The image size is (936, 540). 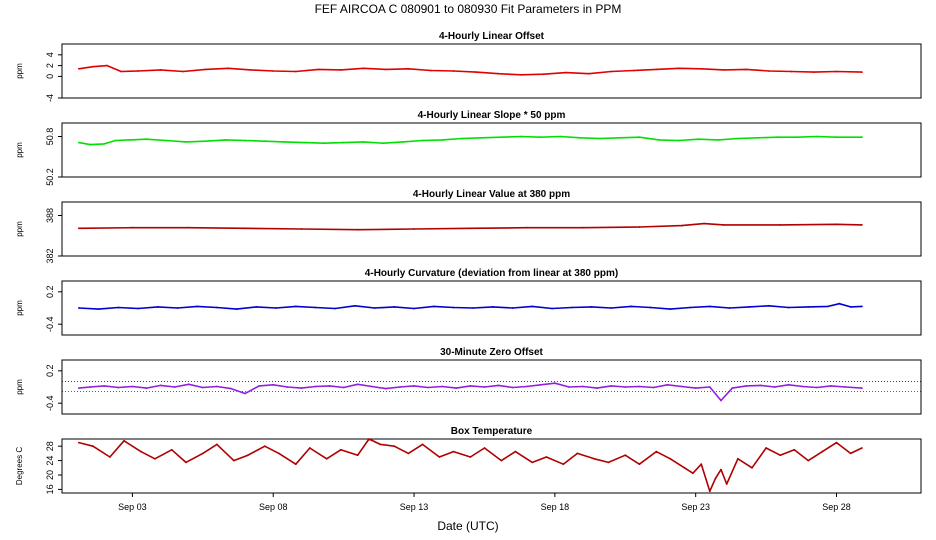 I want to click on panel-offset: 4-Hourly Linear Offset -4 0 2 4 ppm, so click(x=468, y=66).